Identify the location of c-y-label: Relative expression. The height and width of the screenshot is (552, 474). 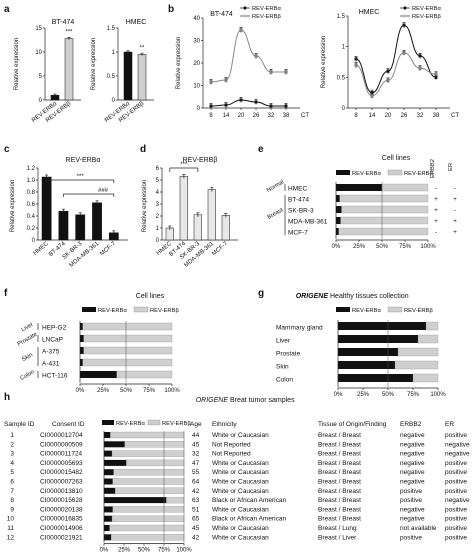
(13, 206).